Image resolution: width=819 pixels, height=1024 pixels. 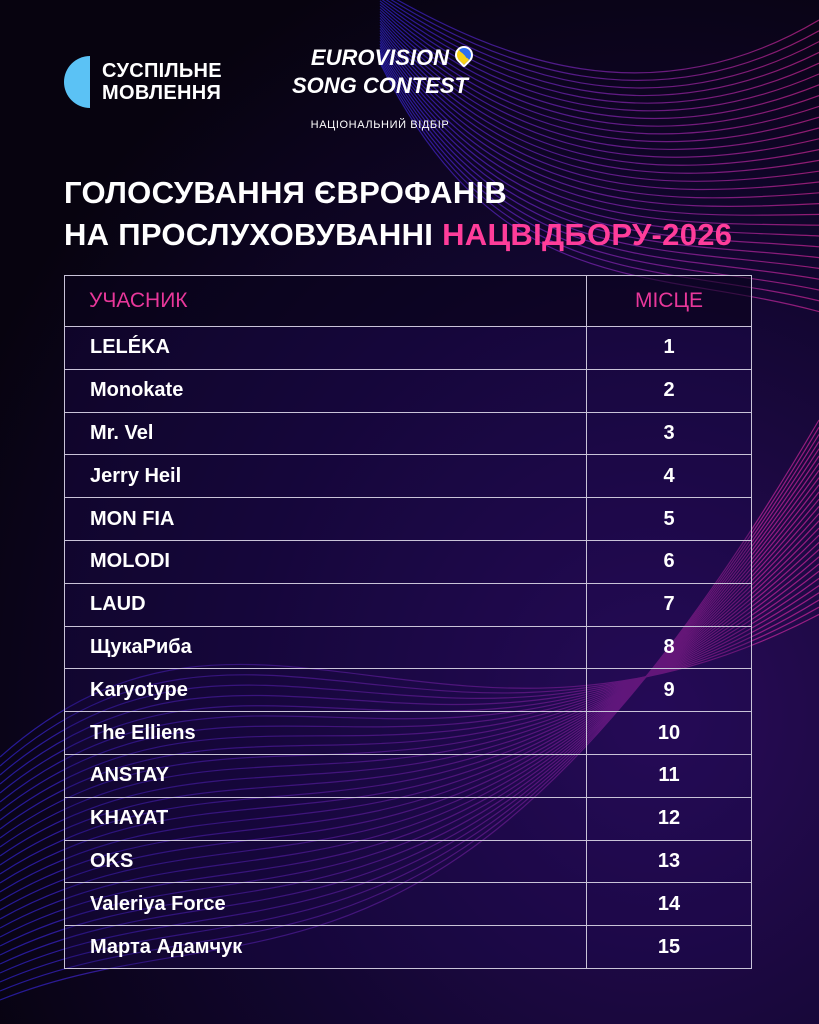 What do you see at coordinates (669, 433) in the screenshot?
I see `place-value: 3` at bounding box center [669, 433].